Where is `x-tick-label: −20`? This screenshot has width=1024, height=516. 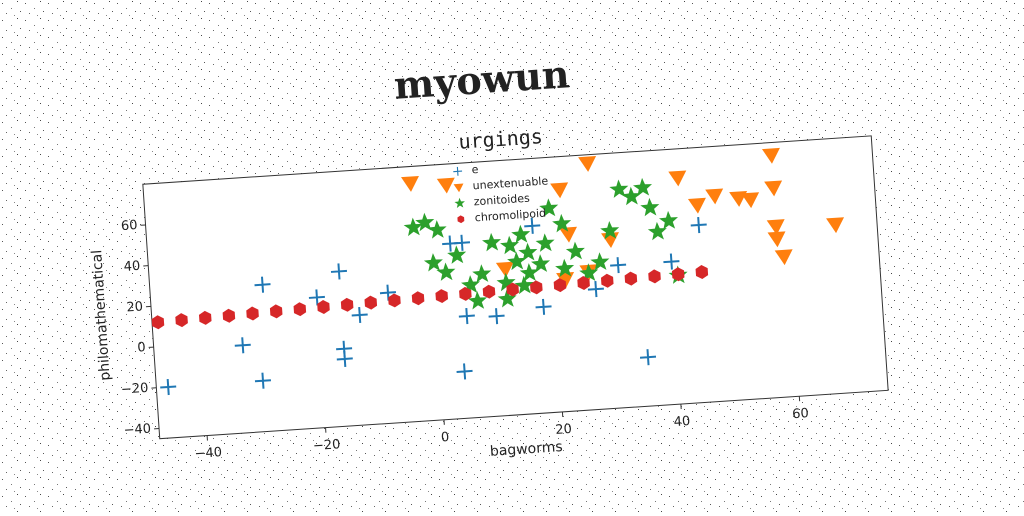 x-tick-label: −20 is located at coordinates (327, 445).